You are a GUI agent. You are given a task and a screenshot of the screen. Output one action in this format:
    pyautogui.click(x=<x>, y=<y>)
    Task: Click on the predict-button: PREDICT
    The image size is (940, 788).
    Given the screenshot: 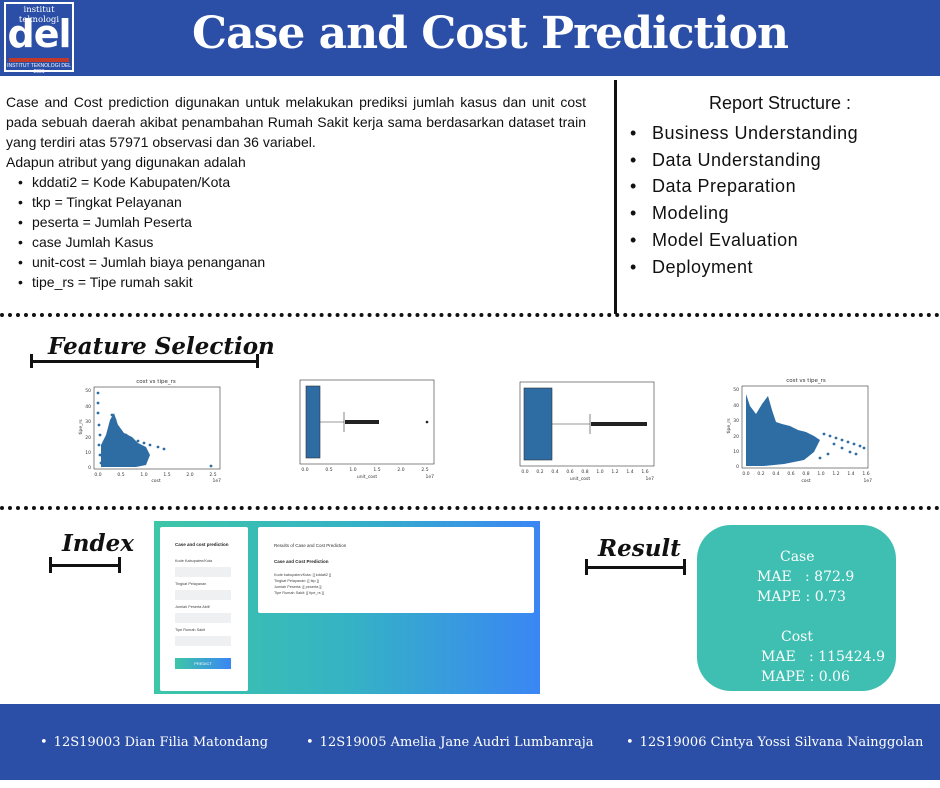 What is the action you would take?
    pyautogui.click(x=203, y=663)
    